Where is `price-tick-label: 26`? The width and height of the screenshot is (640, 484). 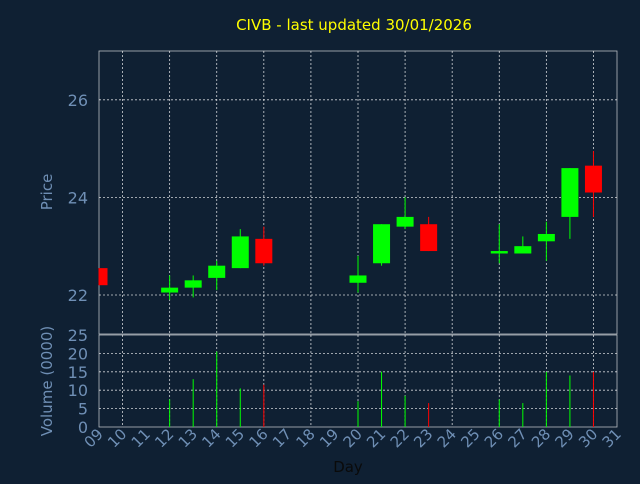
price-tick-label: 26 is located at coordinates (78, 100).